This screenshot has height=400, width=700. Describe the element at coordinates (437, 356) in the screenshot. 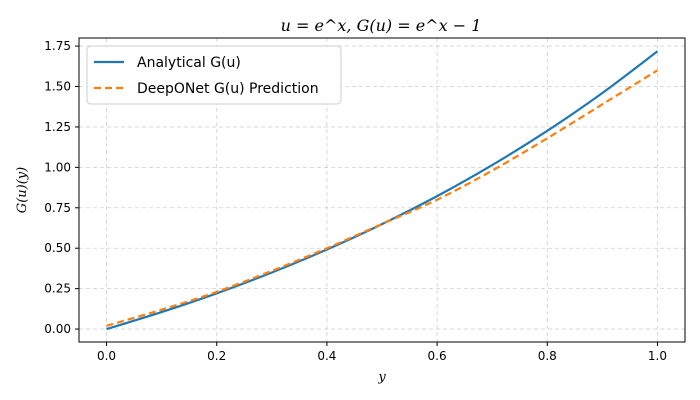

I see `x-tick-label: 0.6` at that location.